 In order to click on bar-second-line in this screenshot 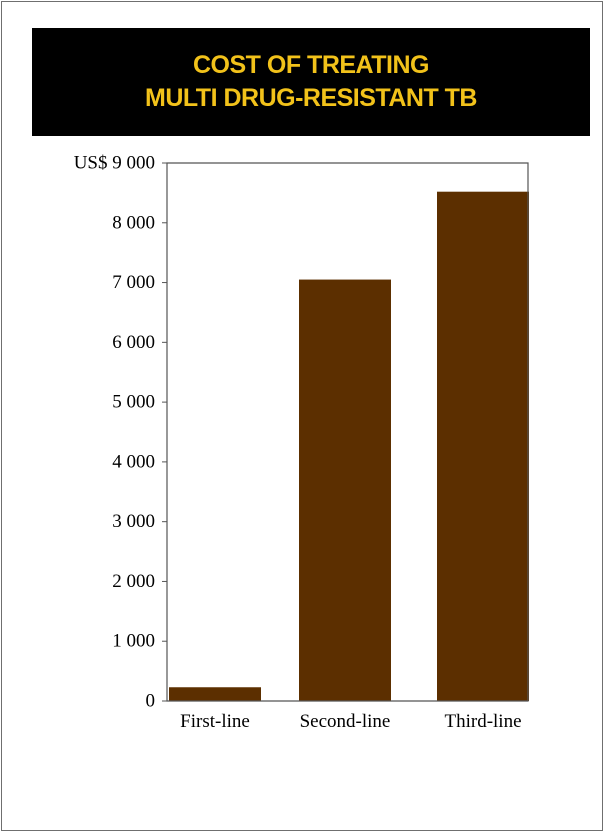, I will do `click(345, 490)`.